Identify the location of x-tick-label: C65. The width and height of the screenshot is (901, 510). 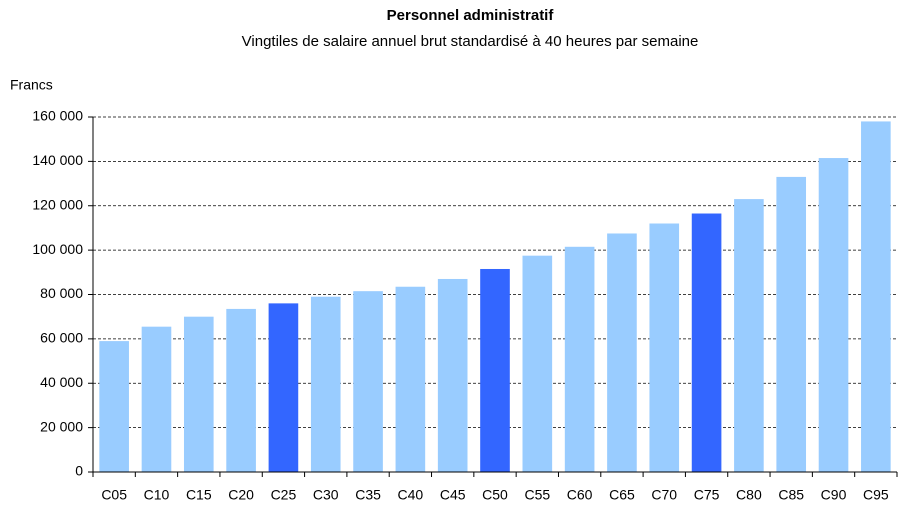
(622, 495).